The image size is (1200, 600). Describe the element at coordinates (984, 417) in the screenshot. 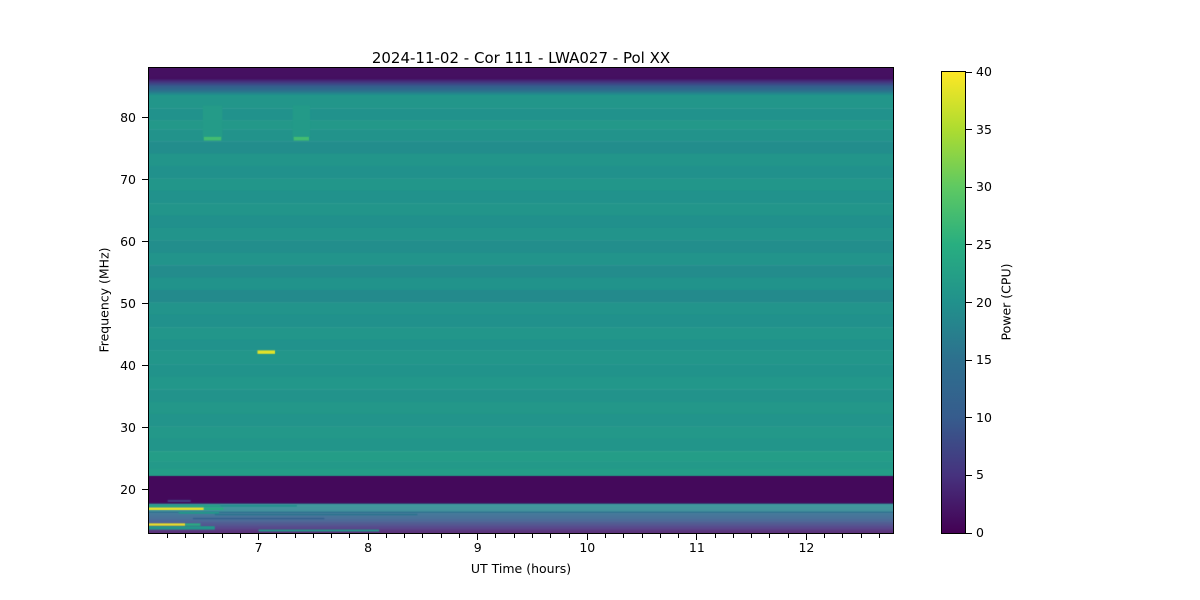

I see `colorbar-tick-label: 10` at that location.